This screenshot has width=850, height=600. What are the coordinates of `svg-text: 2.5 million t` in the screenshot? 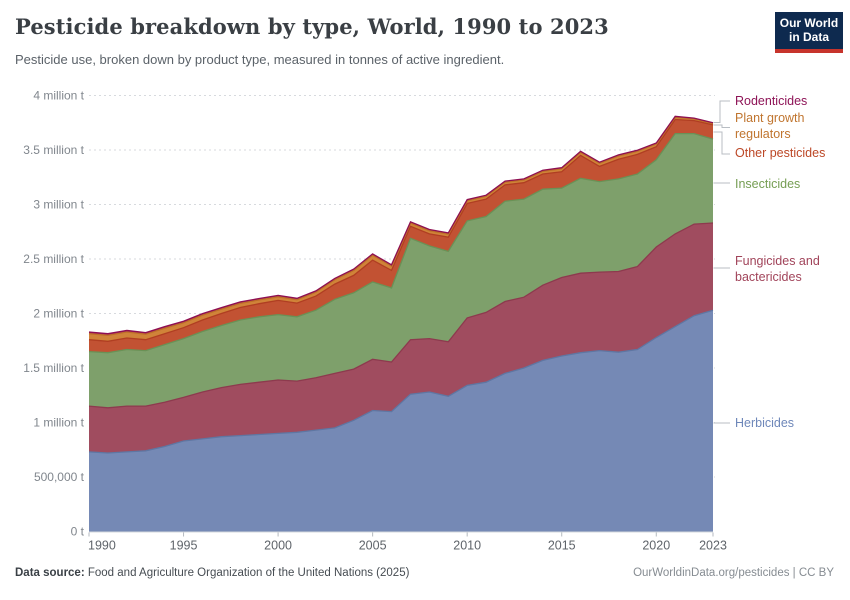 It's located at (53, 259).